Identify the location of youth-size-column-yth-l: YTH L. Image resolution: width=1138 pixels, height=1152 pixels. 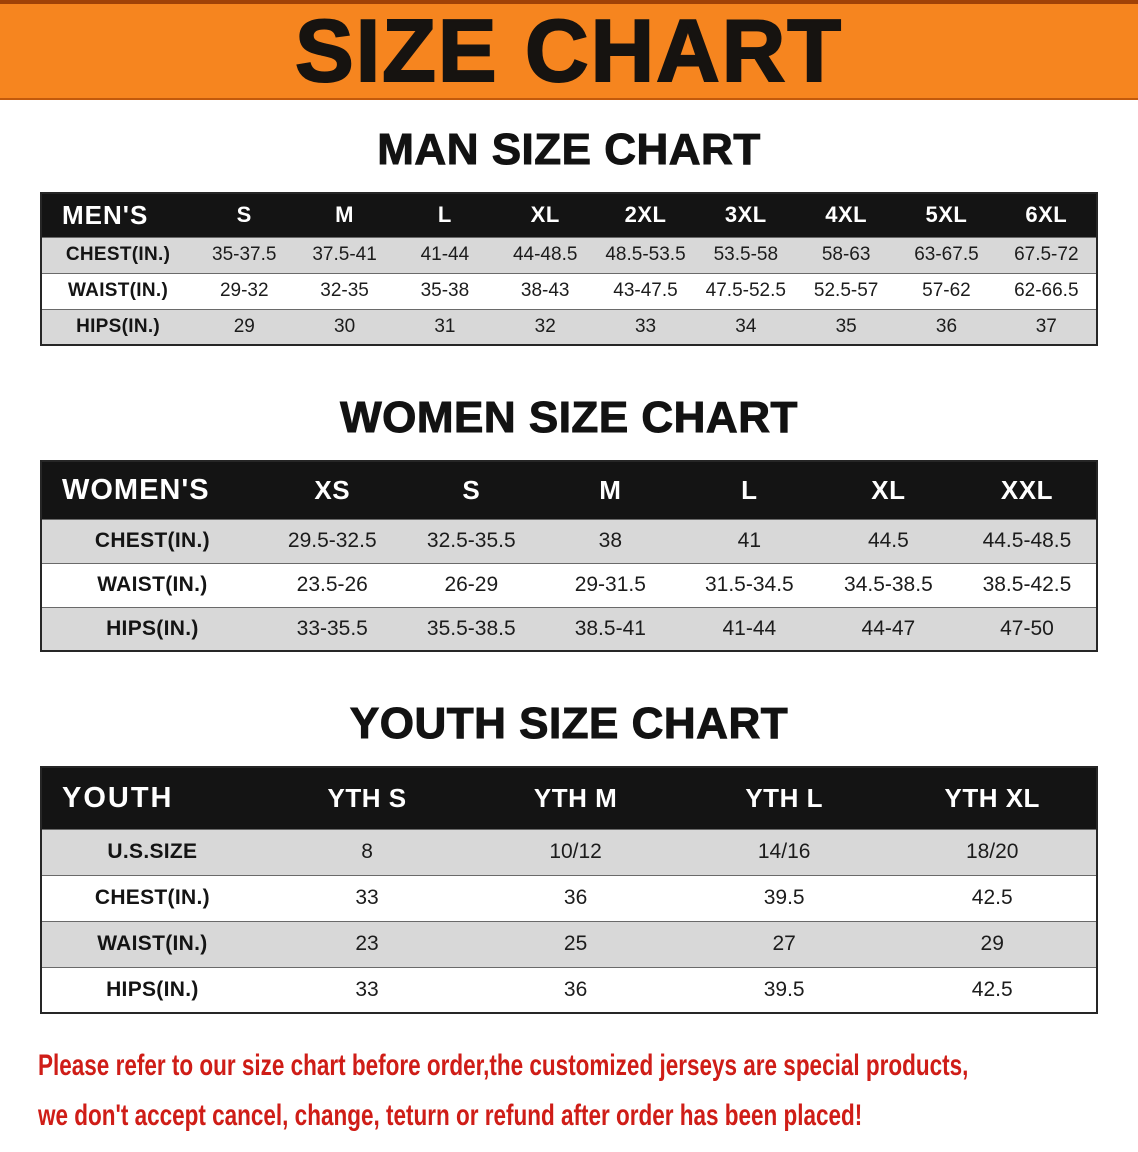
(784, 798).